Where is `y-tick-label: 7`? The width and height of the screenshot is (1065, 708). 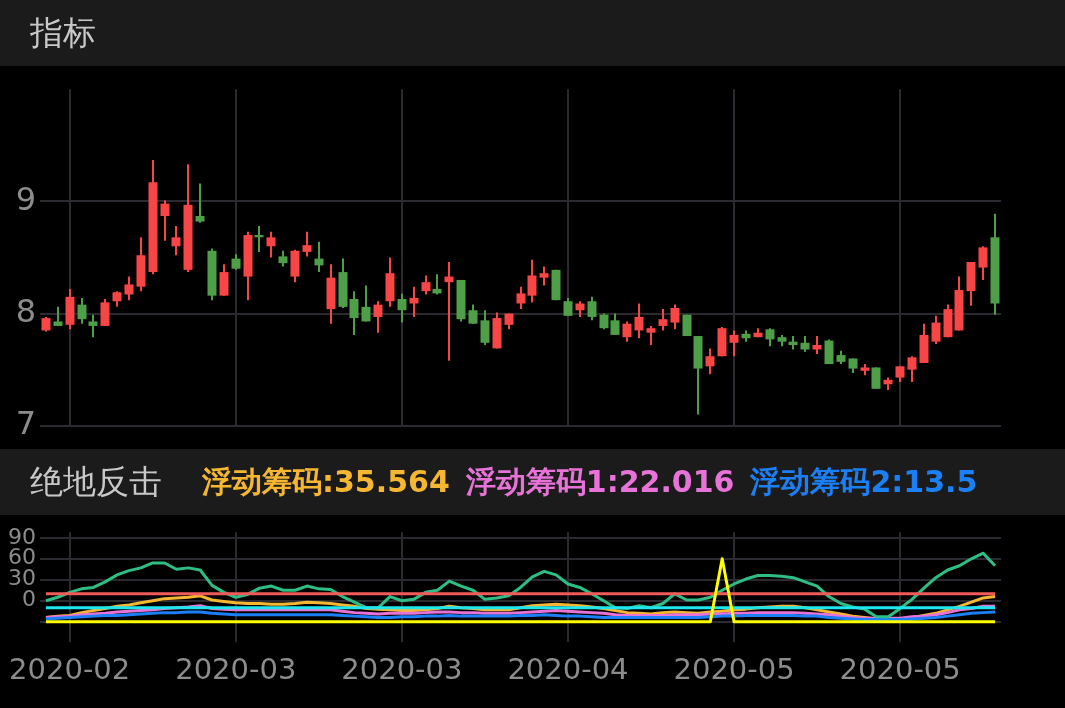
y-tick-label: 7 is located at coordinates (25, 423).